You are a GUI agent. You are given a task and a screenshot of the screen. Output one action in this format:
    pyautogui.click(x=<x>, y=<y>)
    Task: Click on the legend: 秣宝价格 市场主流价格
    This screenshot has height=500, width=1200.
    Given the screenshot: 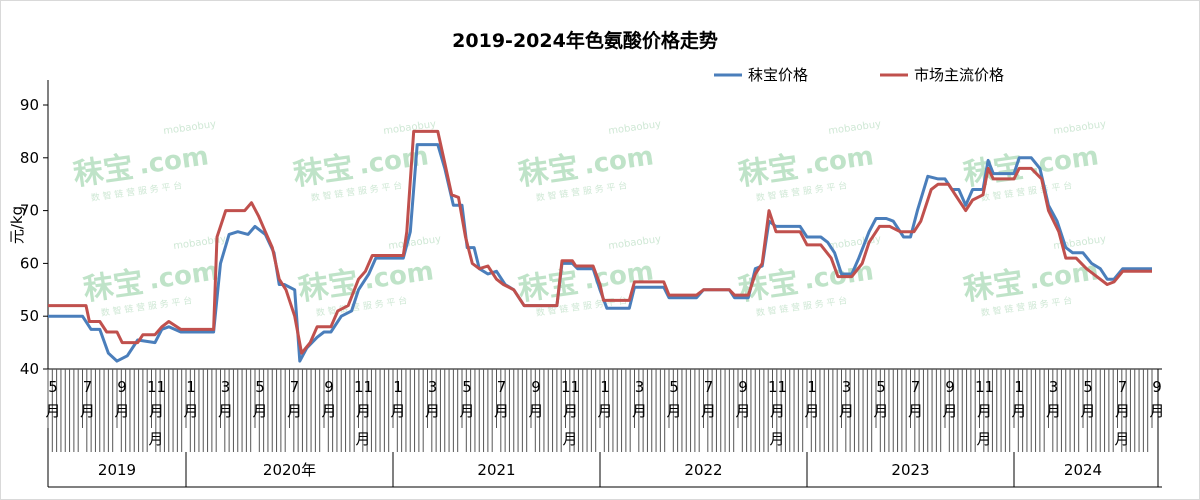 What is the action you would take?
    pyautogui.click(x=859, y=75)
    